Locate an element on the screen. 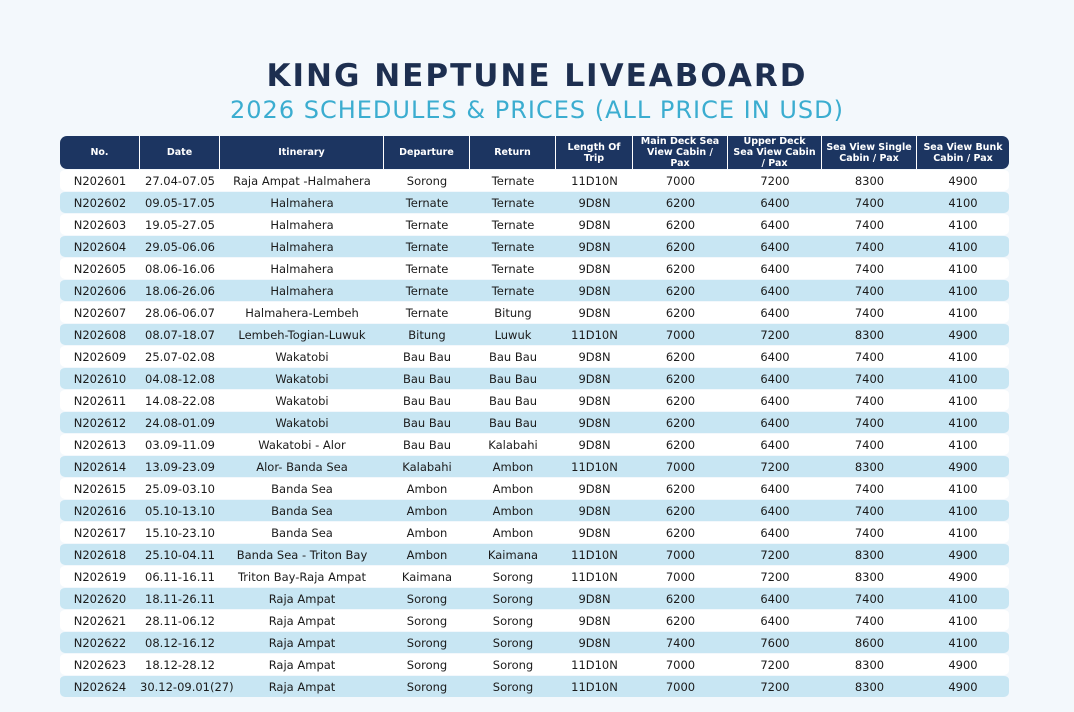  column-header: Sea View Bunk Cabin / Pax is located at coordinates (963, 152).